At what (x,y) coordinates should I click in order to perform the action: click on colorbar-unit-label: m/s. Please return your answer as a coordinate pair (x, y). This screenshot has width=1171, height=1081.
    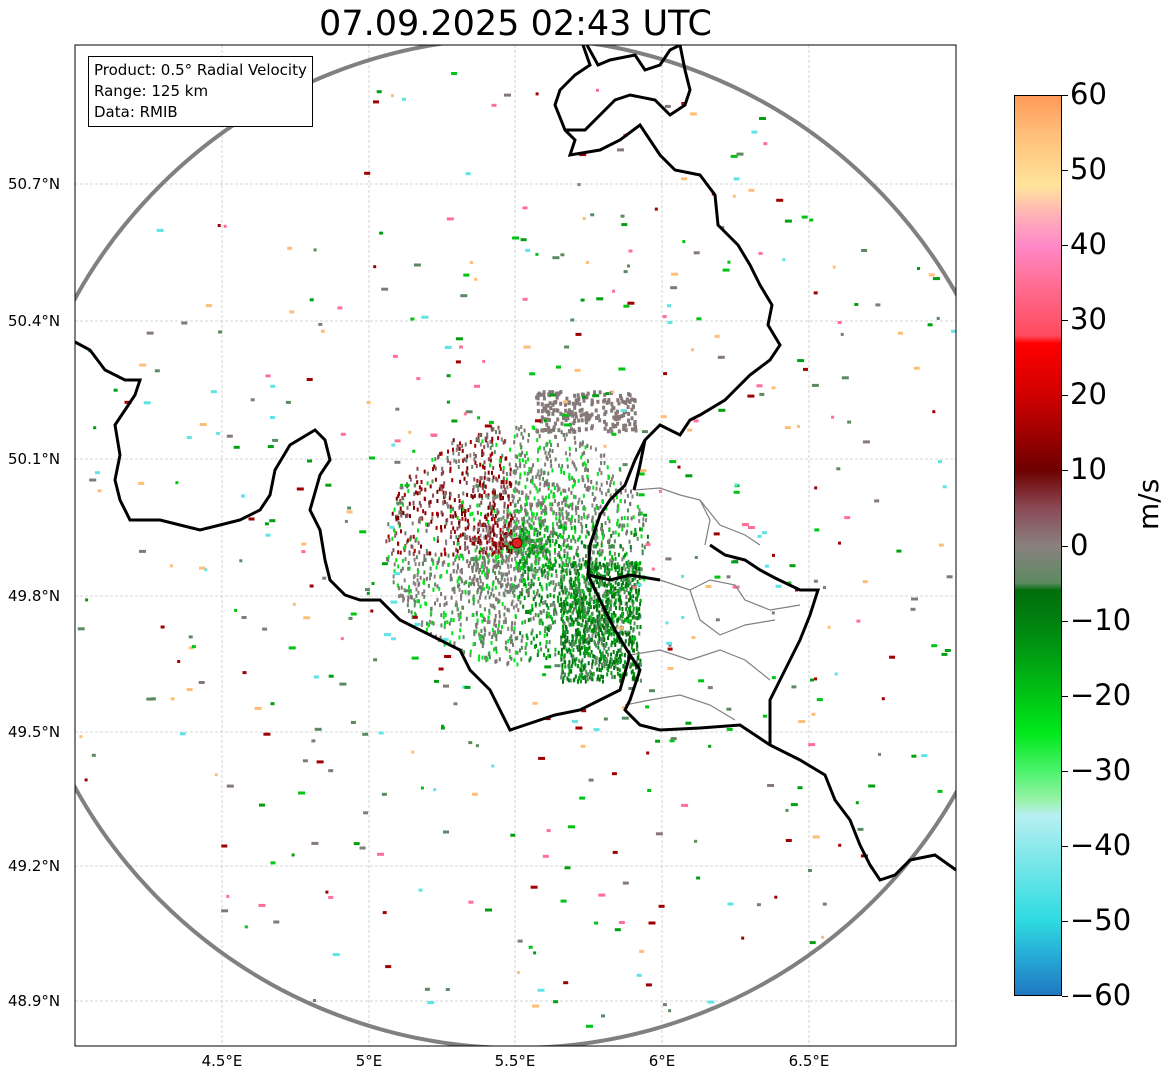
    Looking at the image, I should click on (1148, 504).